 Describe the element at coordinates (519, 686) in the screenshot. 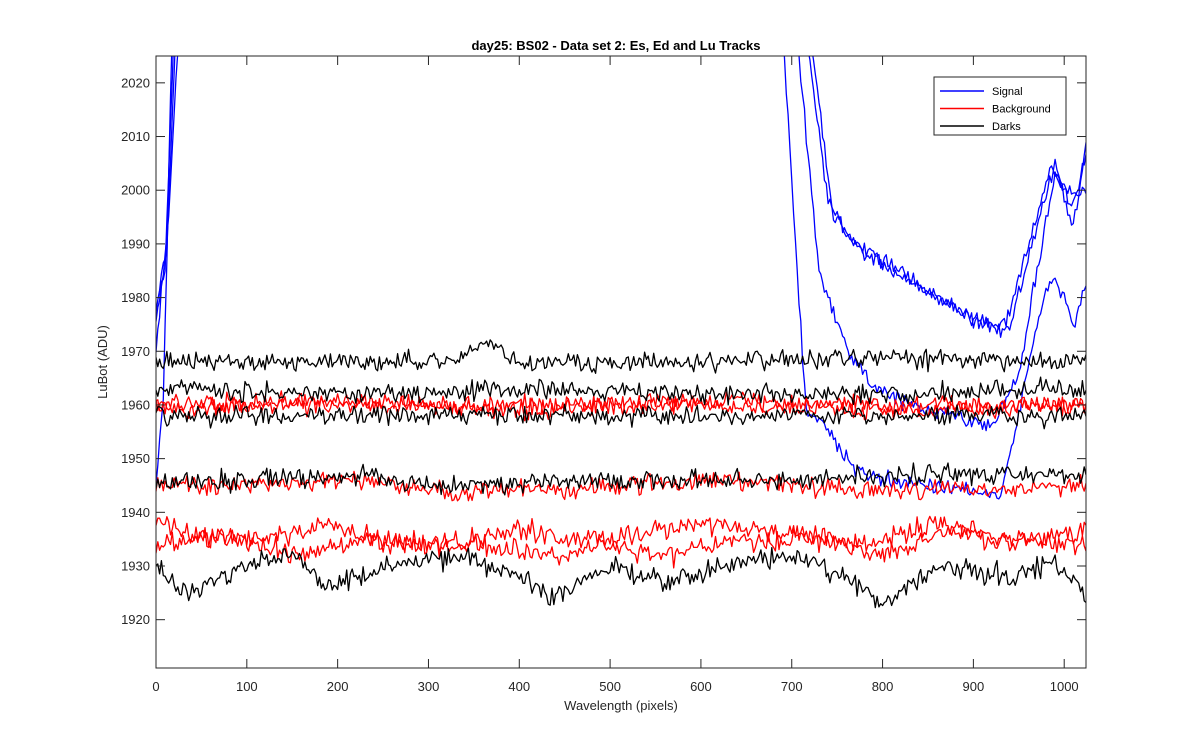

I see `x-tick-label: 400` at that location.